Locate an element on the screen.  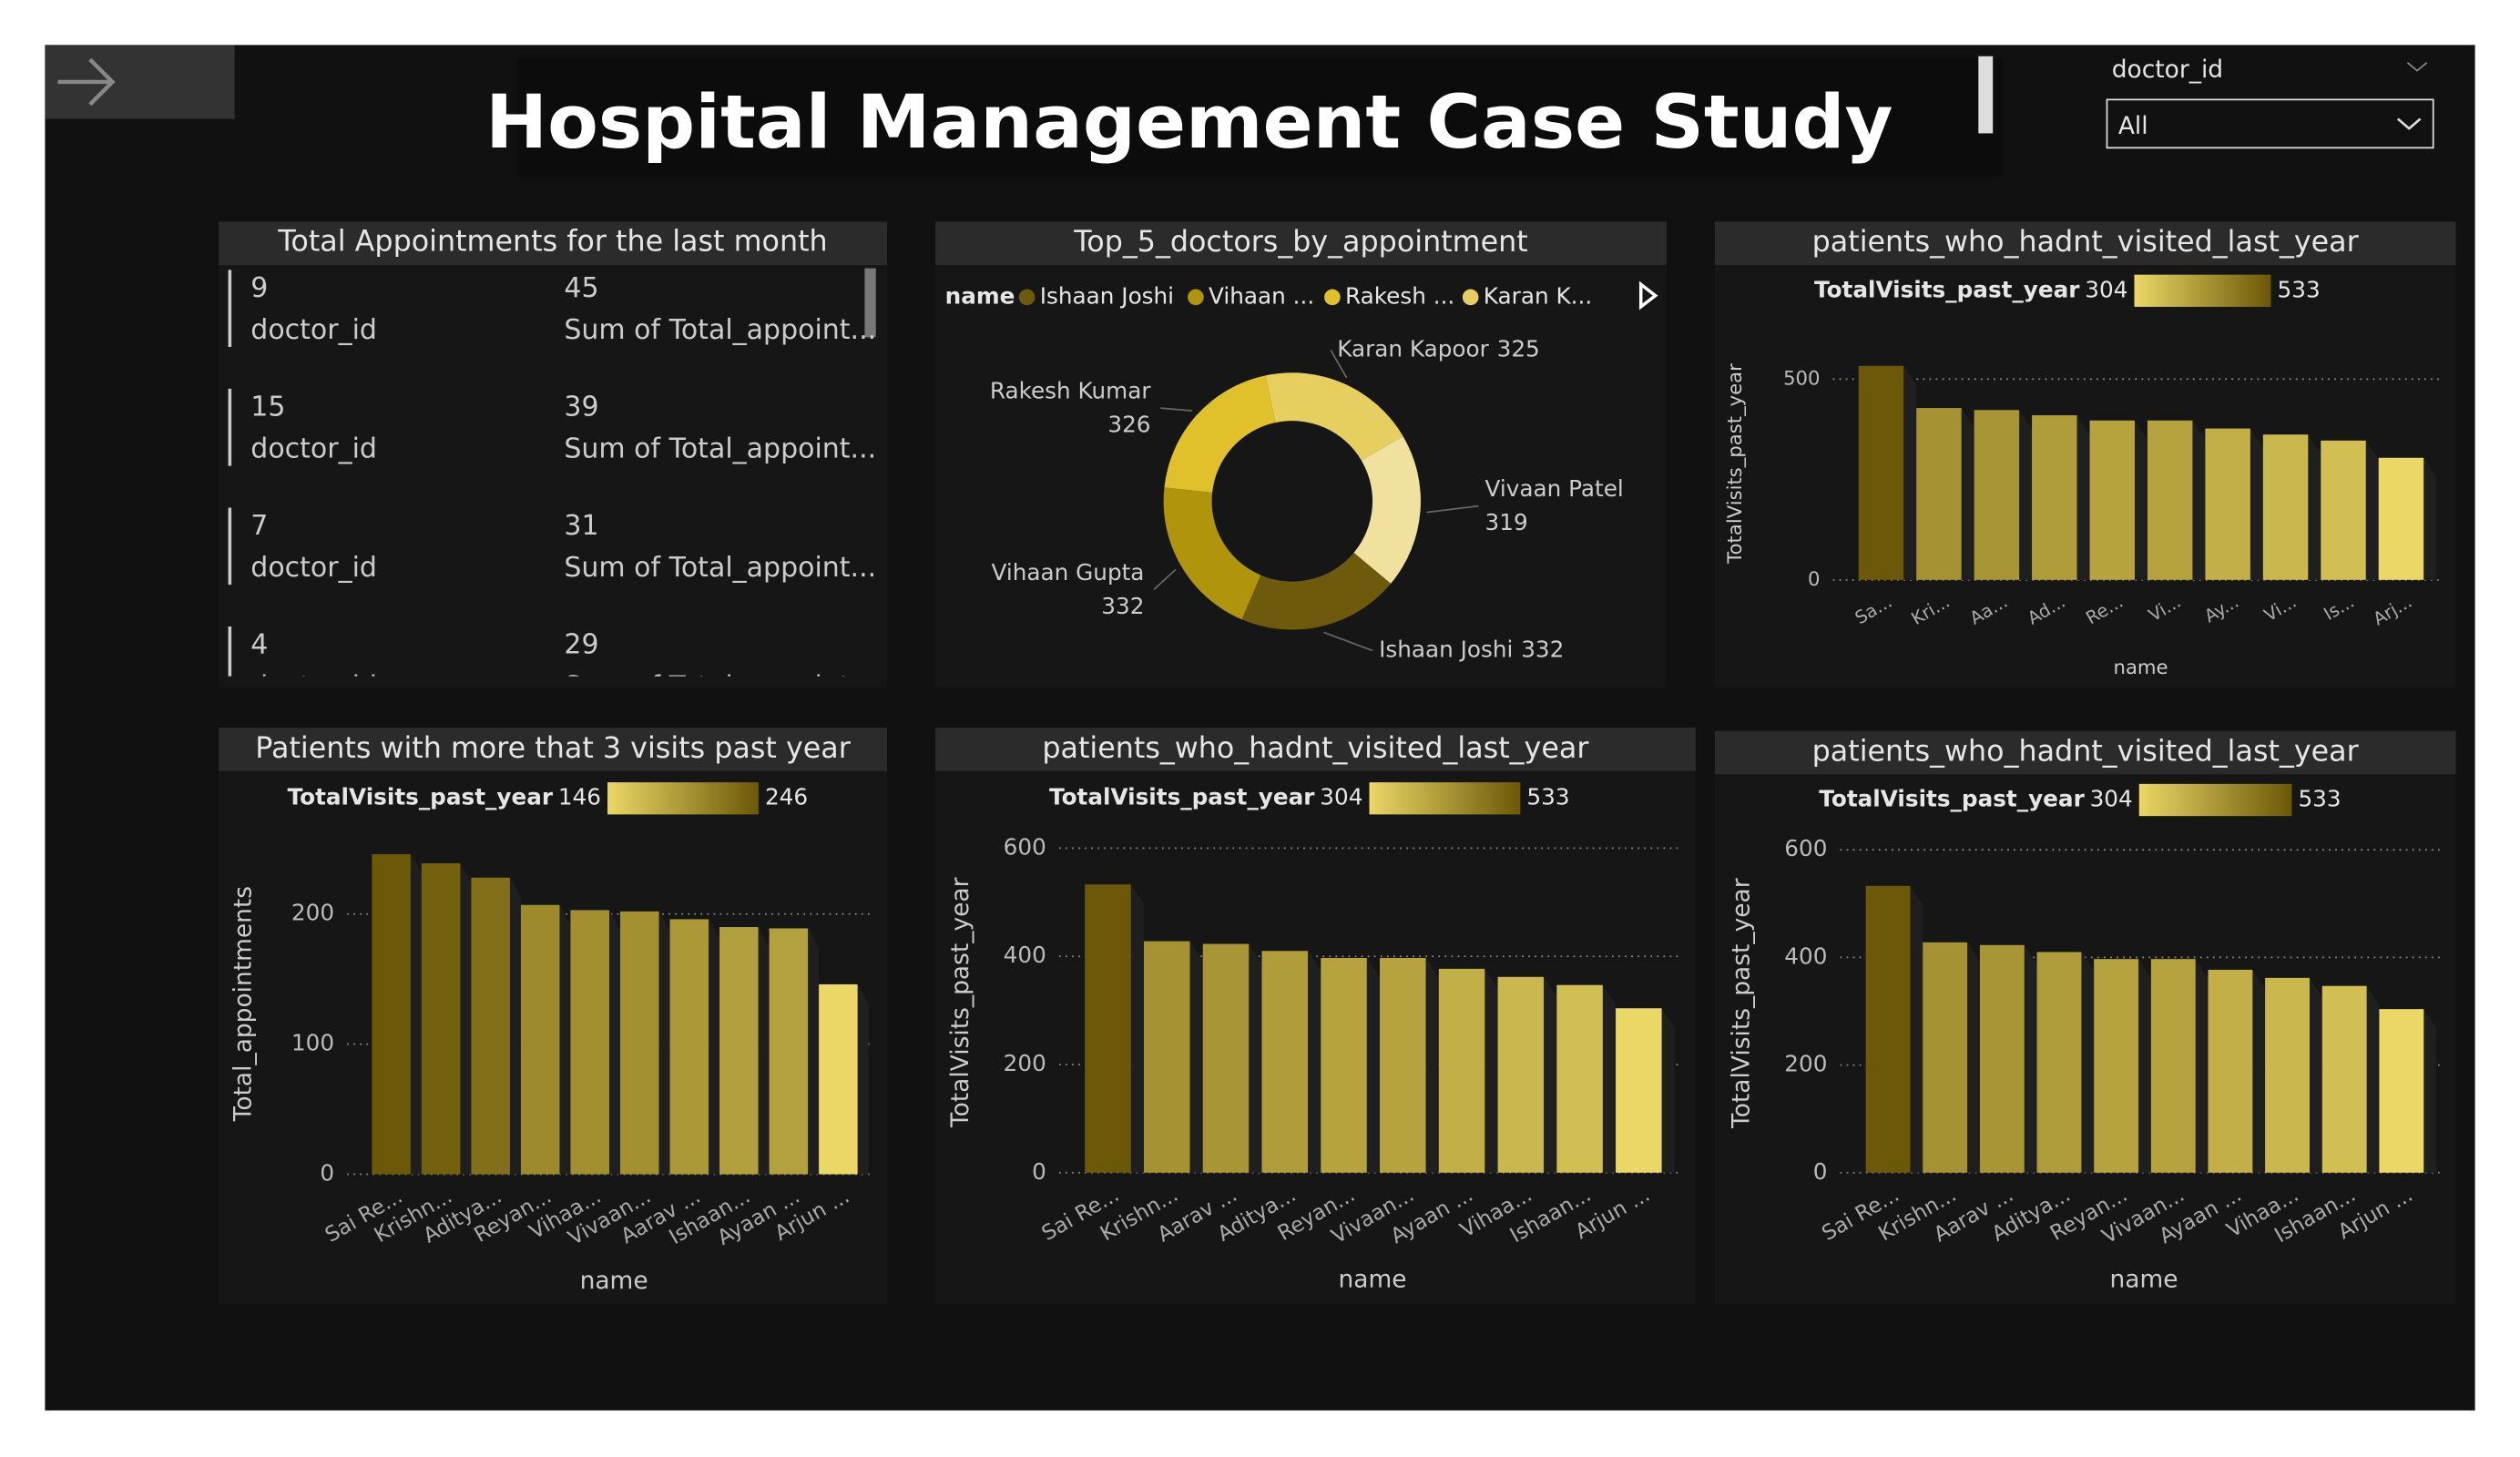
card-value: 4 is located at coordinates (259, 645).